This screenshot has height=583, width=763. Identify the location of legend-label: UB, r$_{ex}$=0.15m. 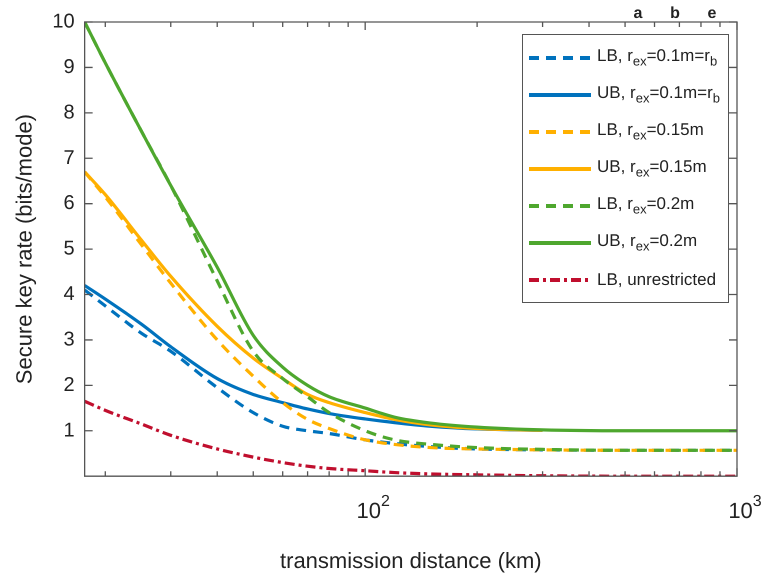
(651, 168).